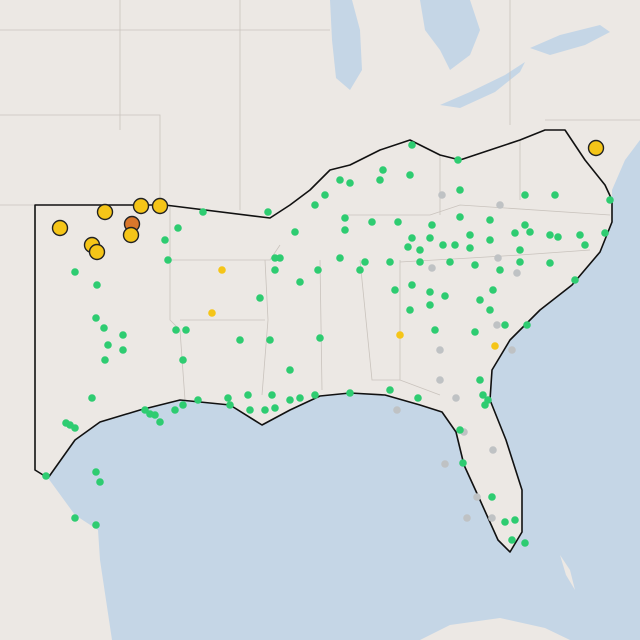  I want to click on lake-huron, so click(450, 35).